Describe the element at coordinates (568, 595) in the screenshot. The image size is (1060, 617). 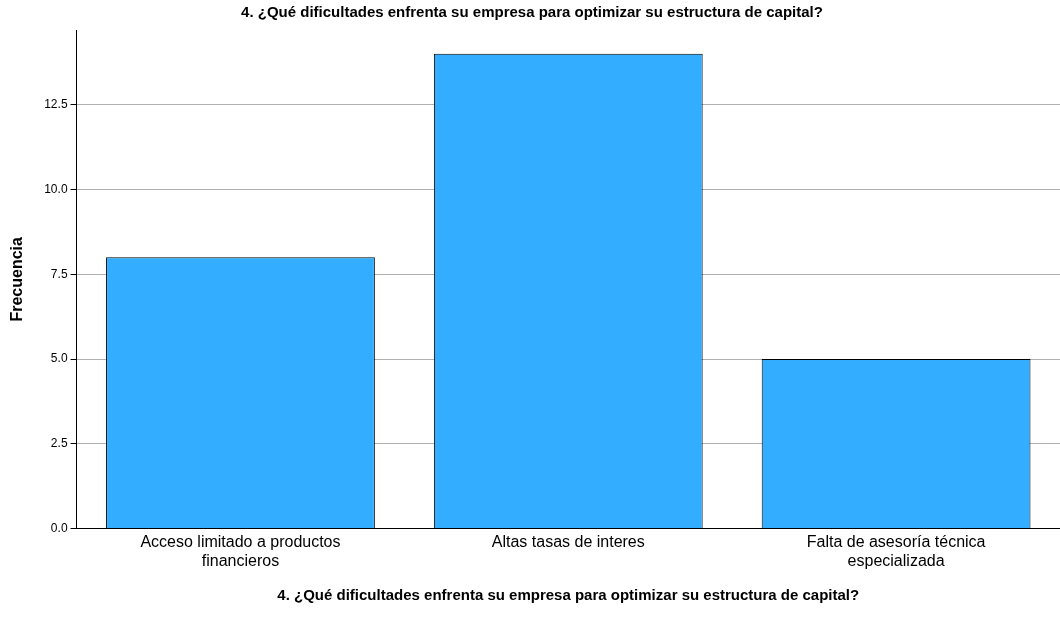
I see `x-axis-title: 4. ¿Qué dificultades enfrenta su empresa para optimizar su estructura de capital?` at that location.